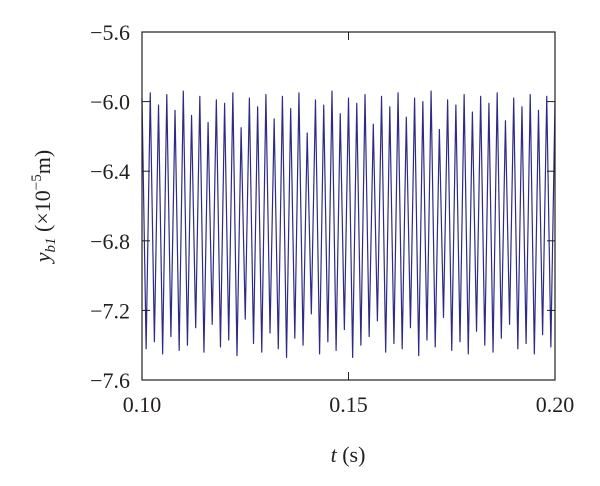 Image resolution: width=600 pixels, height=486 pixels. I want to click on y-tick-label: −5.6, so click(110, 32).